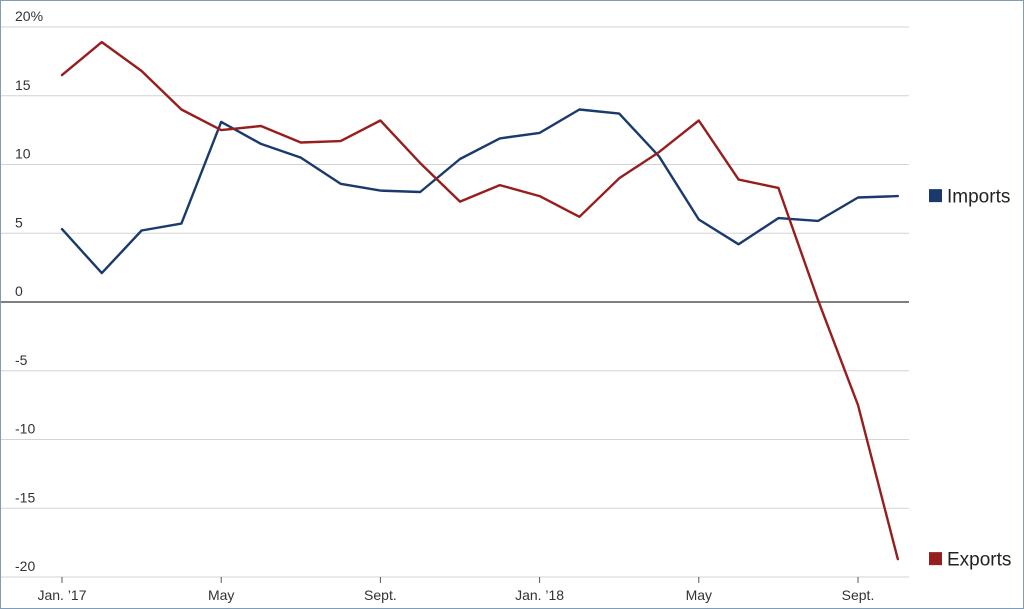 Image resolution: width=1024 pixels, height=609 pixels. Describe the element at coordinates (979, 560) in the screenshot. I see `exports-legend-label: Exports` at that location.